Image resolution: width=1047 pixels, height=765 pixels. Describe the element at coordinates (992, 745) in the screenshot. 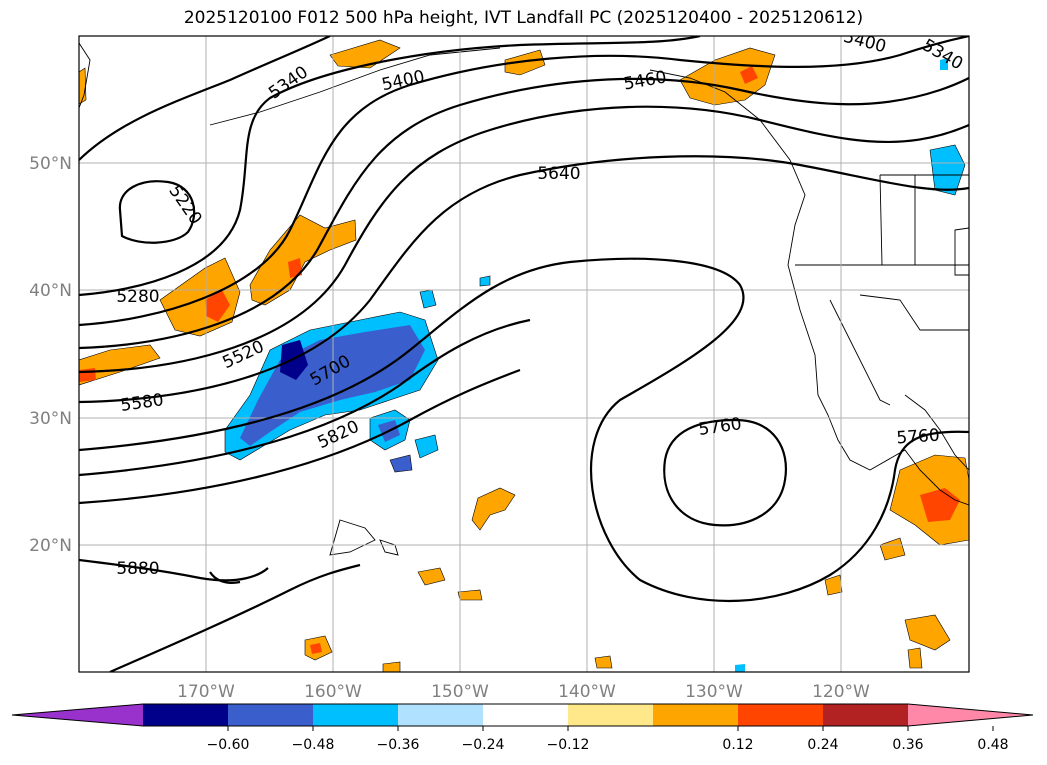

I see `colorbar-tick-label: 0.48` at that location.